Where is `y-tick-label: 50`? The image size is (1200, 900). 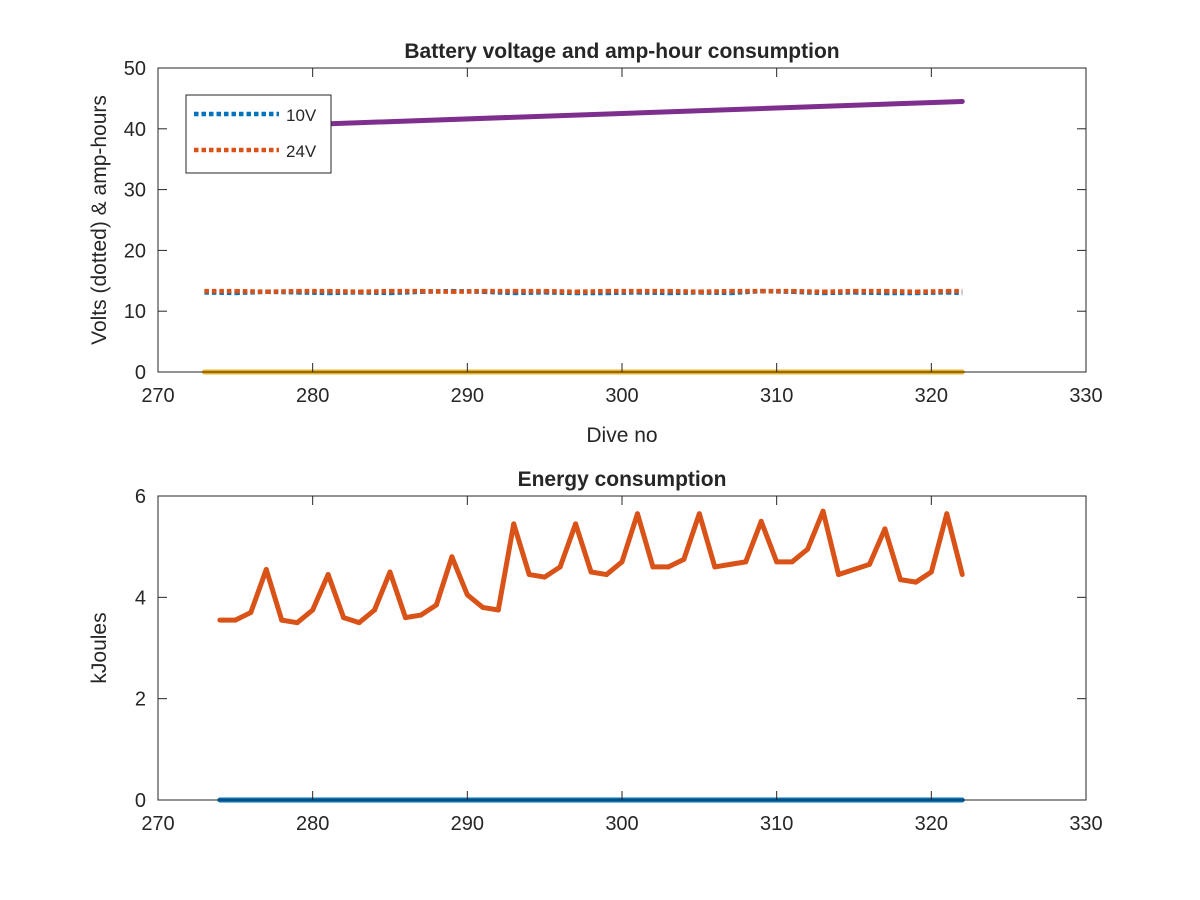
y-tick-label: 50 is located at coordinates (135, 69).